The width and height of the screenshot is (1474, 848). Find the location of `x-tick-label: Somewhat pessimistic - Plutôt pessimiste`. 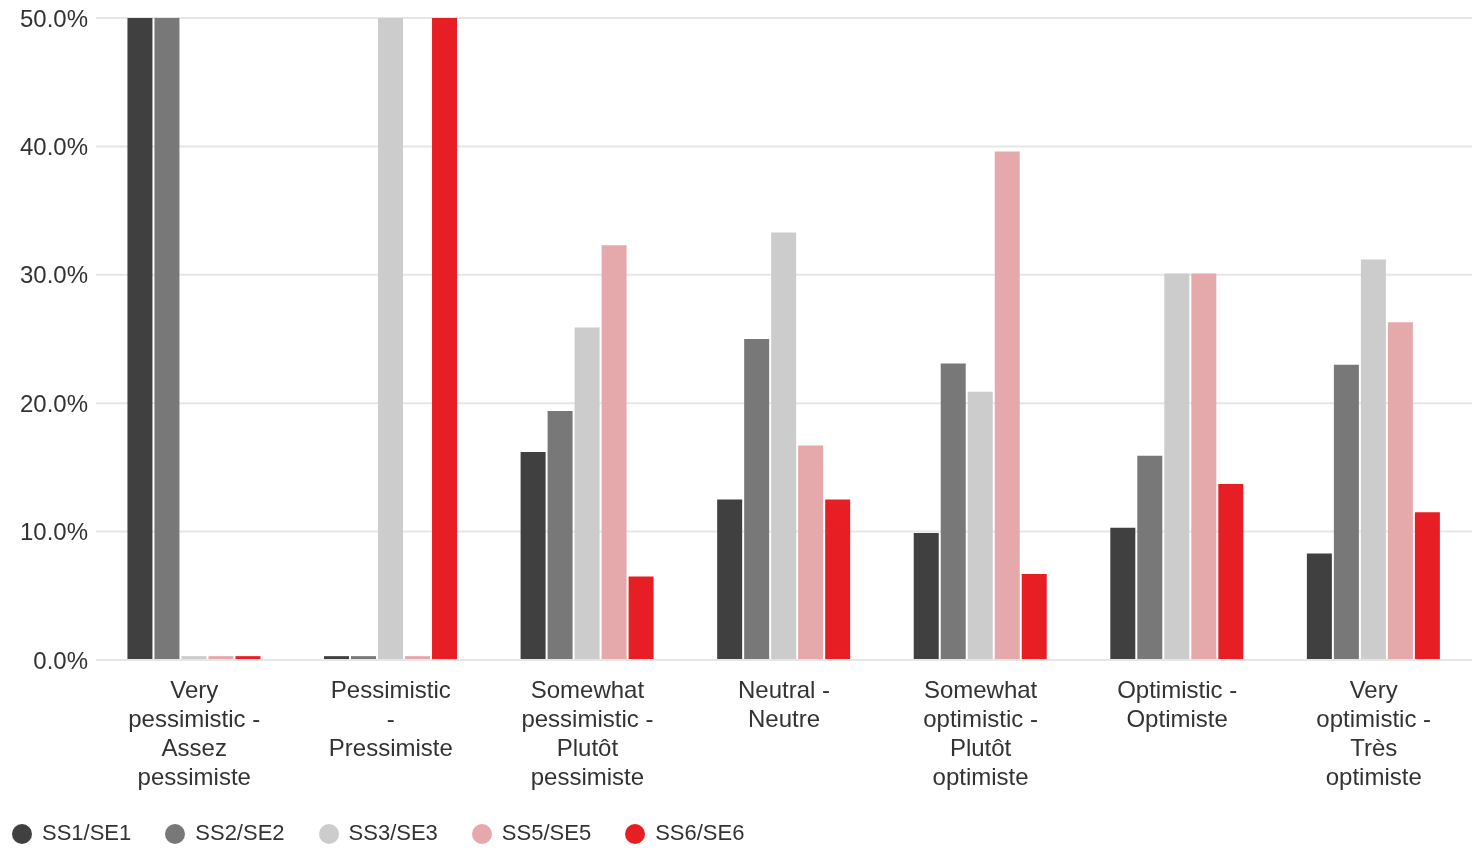

x-tick-label: Somewhat pessimistic - Plutôt pessimiste is located at coordinates (587, 733).